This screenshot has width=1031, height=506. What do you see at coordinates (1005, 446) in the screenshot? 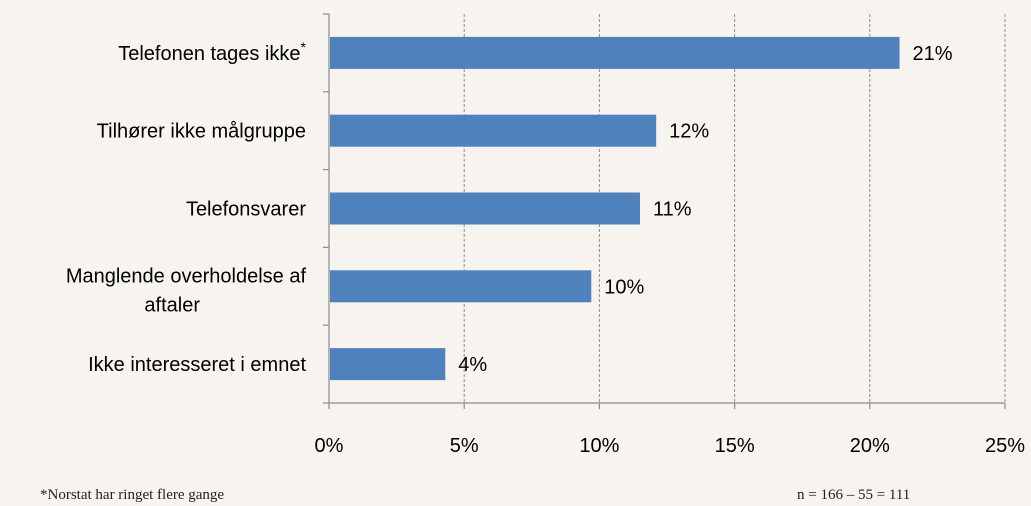
I see `x-tick-label-5: 25%` at bounding box center [1005, 446].